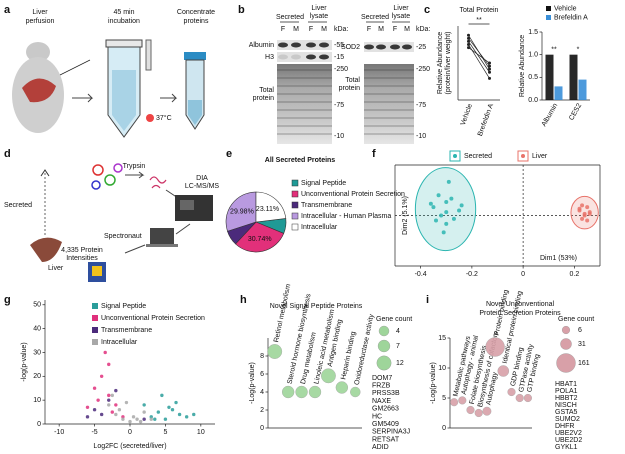  Describe the element at coordinates (37, 328) in the screenshot. I see `y-tick-label: 40` at that location.